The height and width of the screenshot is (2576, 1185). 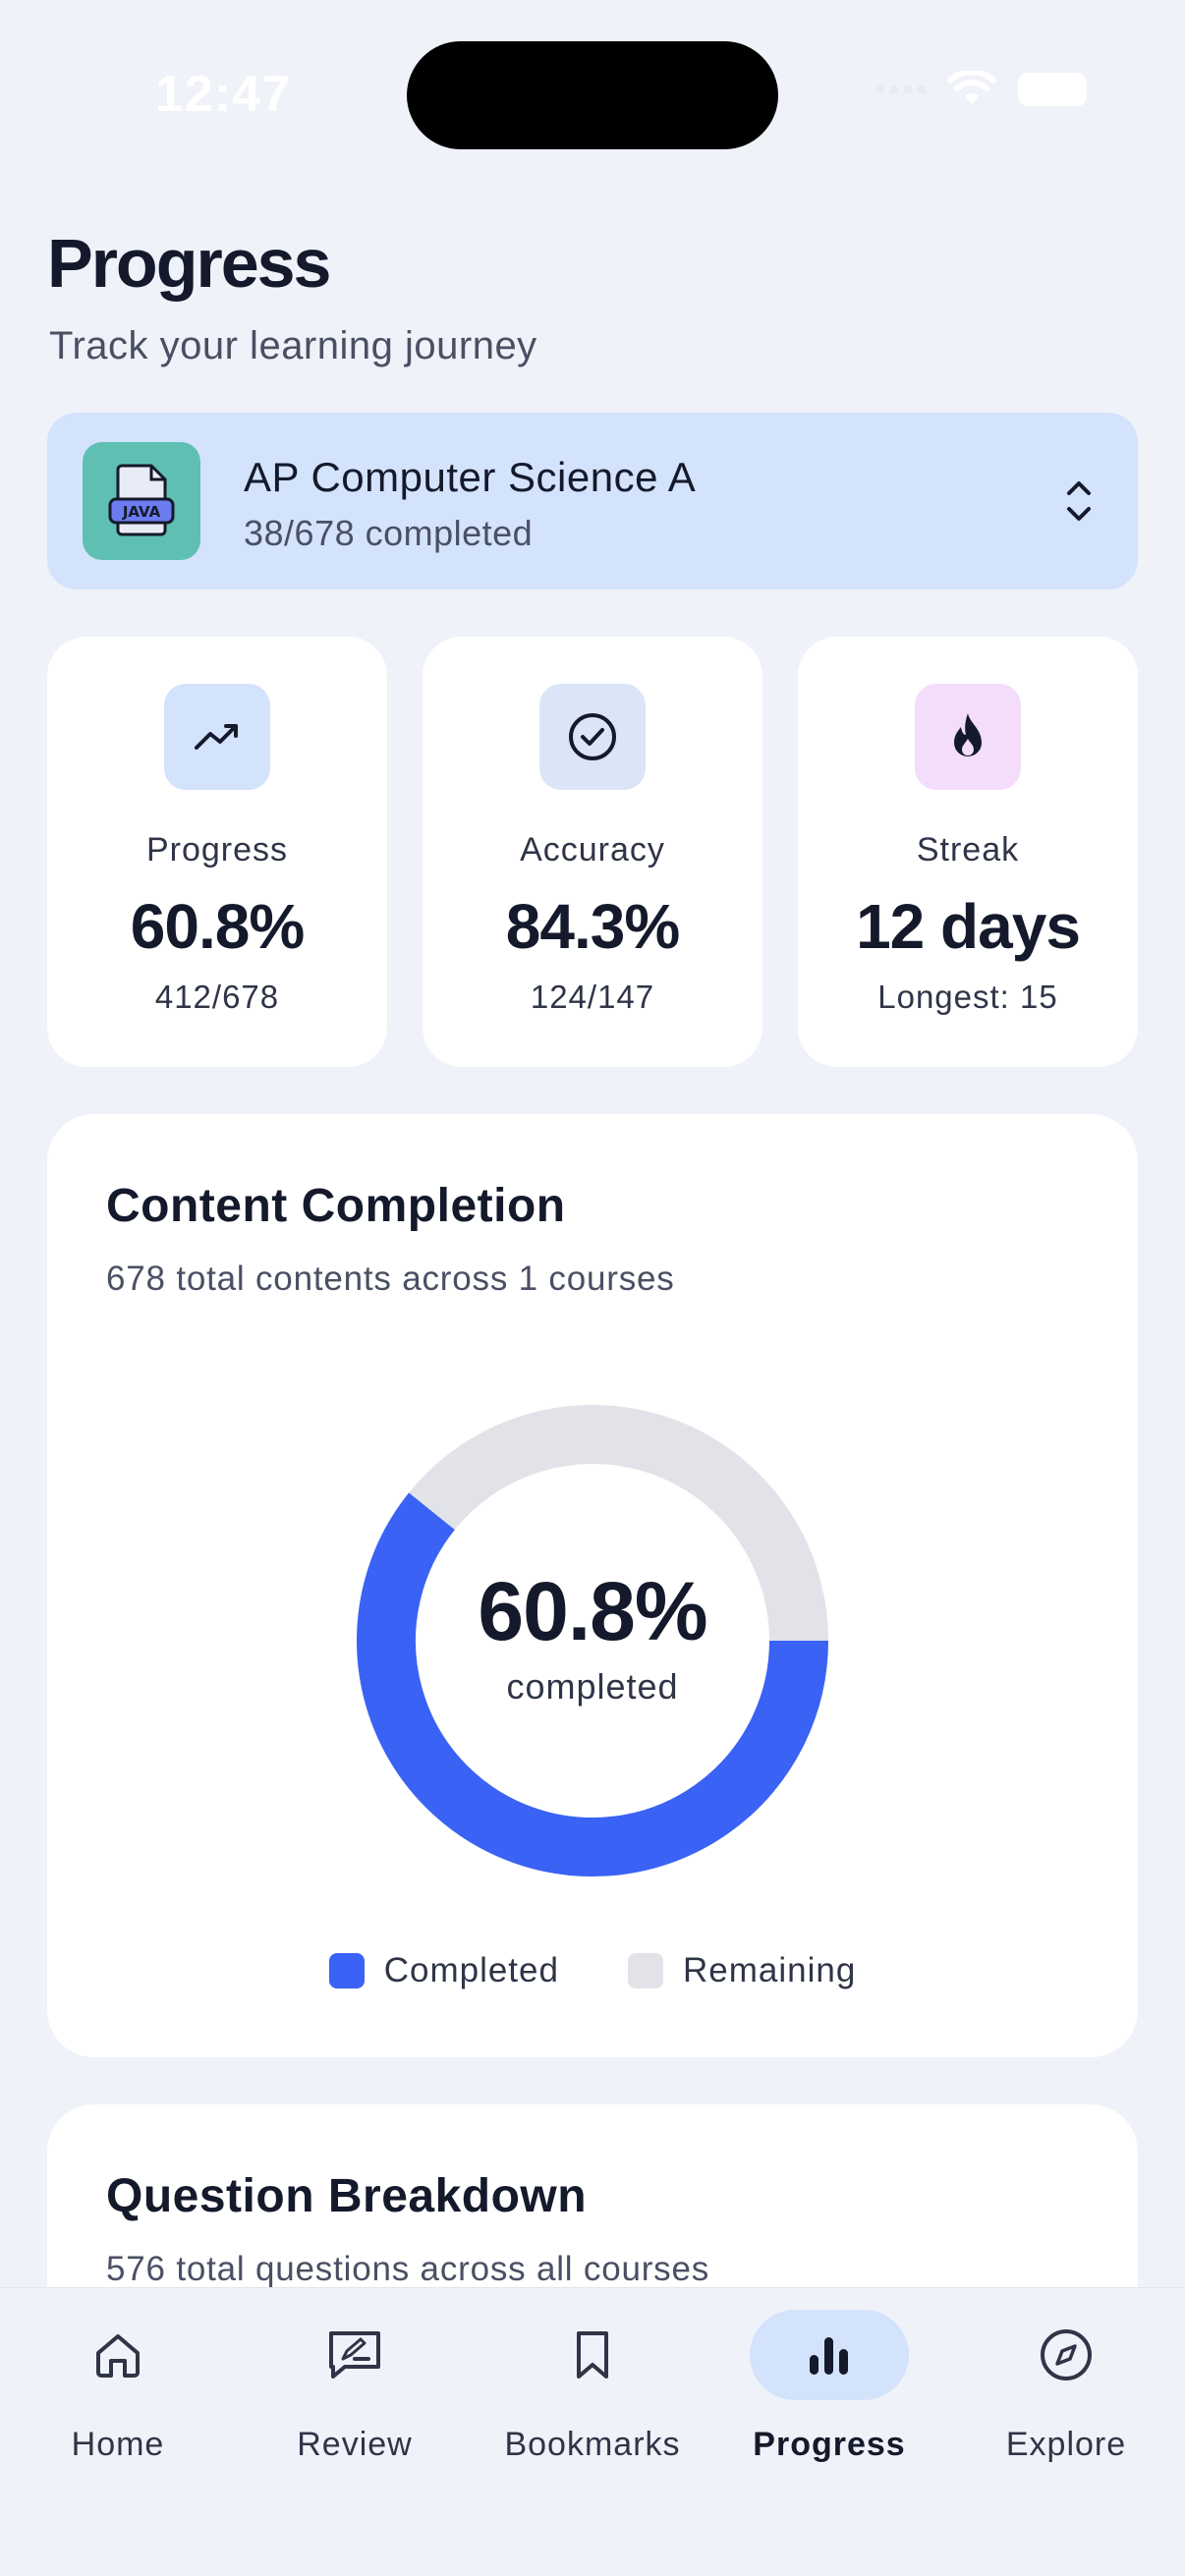 What do you see at coordinates (391, 1279) in the screenshot?
I see `completion-subtitle: 678 total contents across 1 courses` at bounding box center [391, 1279].